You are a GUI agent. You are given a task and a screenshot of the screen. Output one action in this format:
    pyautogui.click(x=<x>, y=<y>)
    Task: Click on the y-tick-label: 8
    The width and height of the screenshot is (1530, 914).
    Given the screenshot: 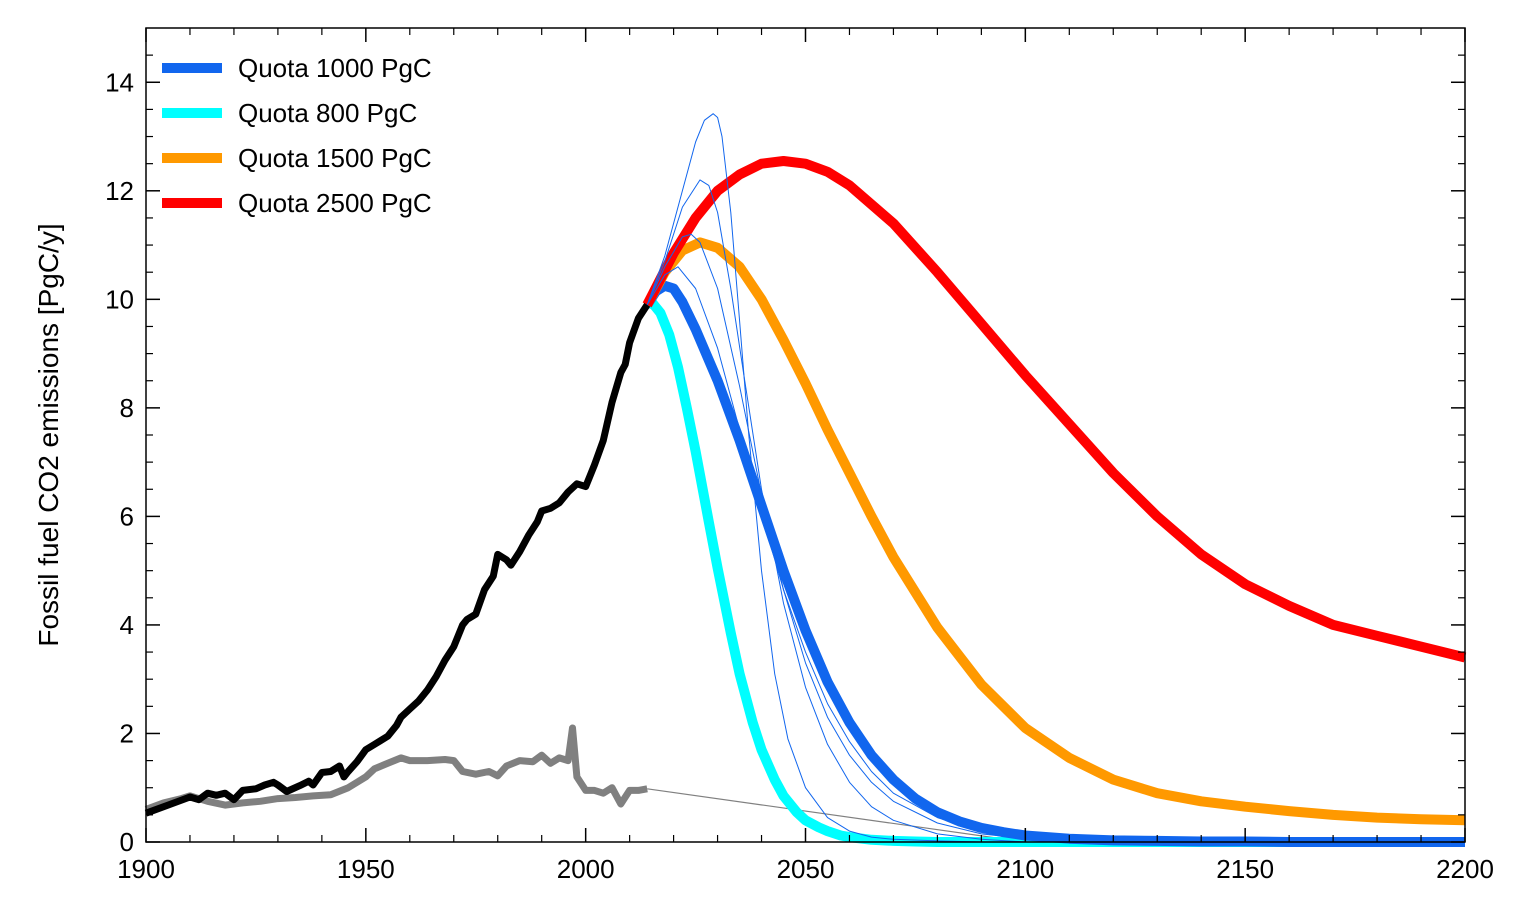 What is the action you would take?
    pyautogui.click(x=127, y=408)
    